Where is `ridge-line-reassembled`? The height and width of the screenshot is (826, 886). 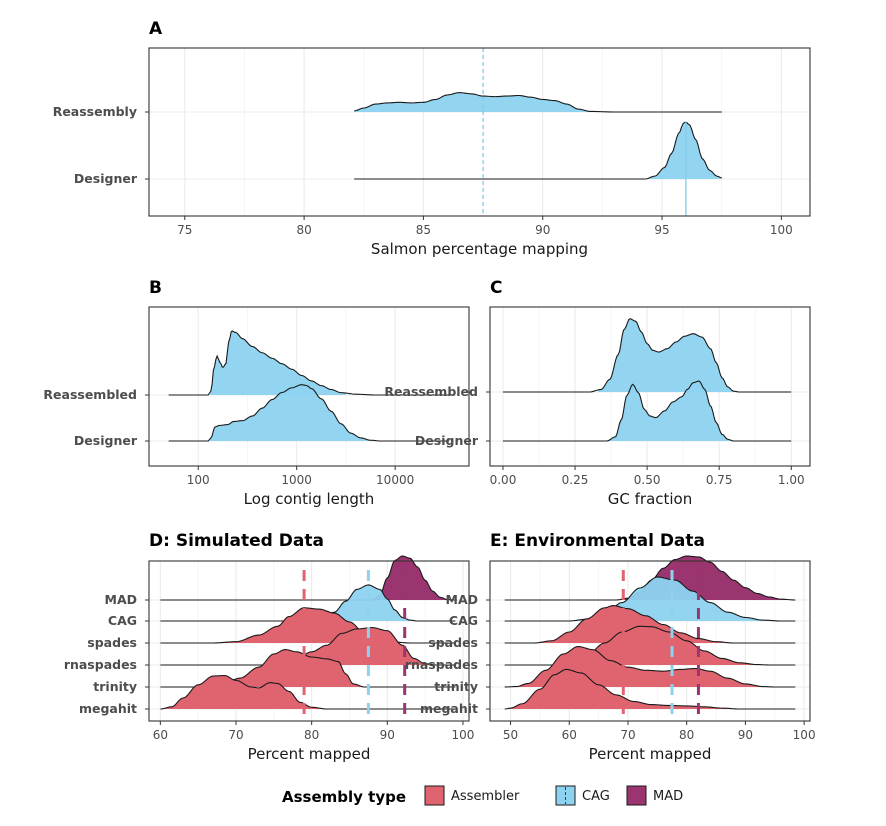
ridge-line-reassembled is located at coordinates (309, 363).